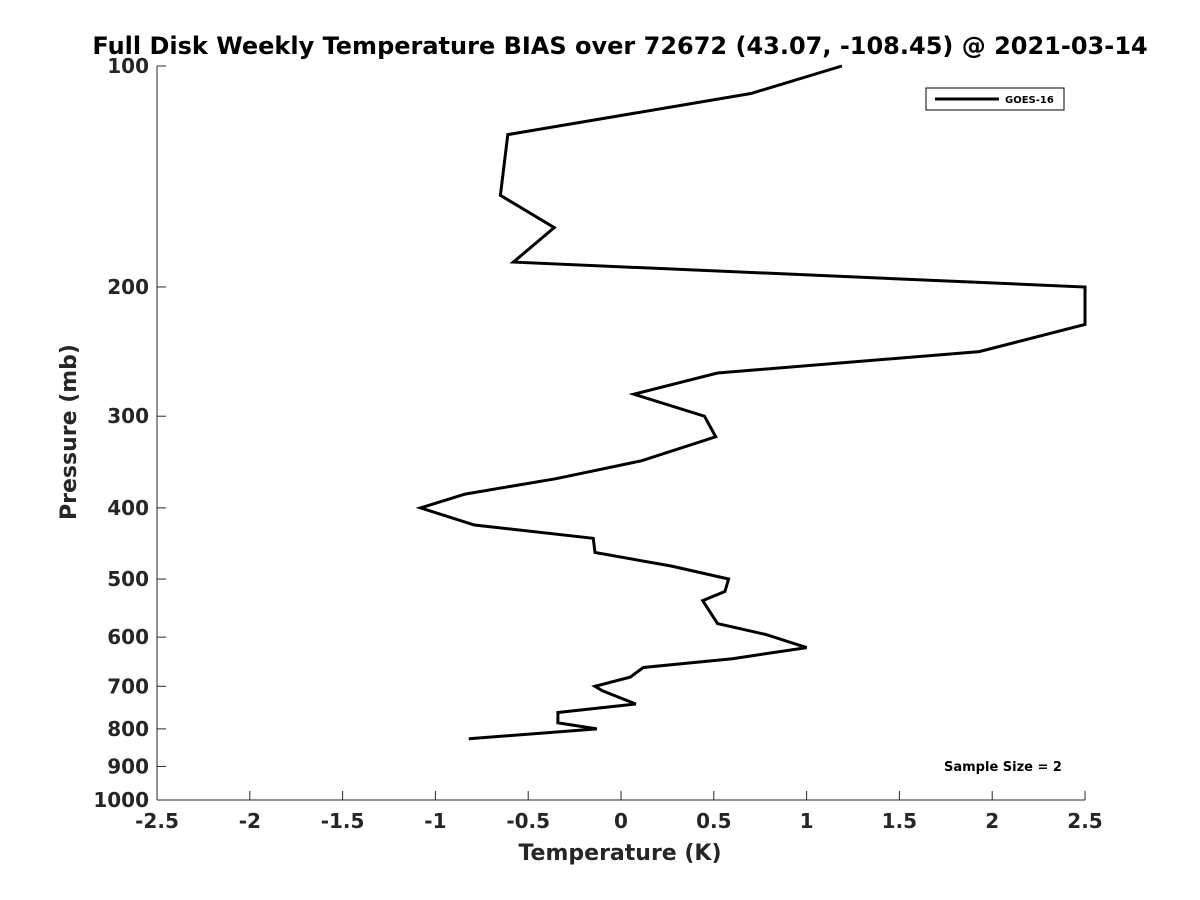 Image resolution: width=1200 pixels, height=900 pixels. Describe the element at coordinates (128, 579) in the screenshot. I see `y-tick-label: 500` at that location.